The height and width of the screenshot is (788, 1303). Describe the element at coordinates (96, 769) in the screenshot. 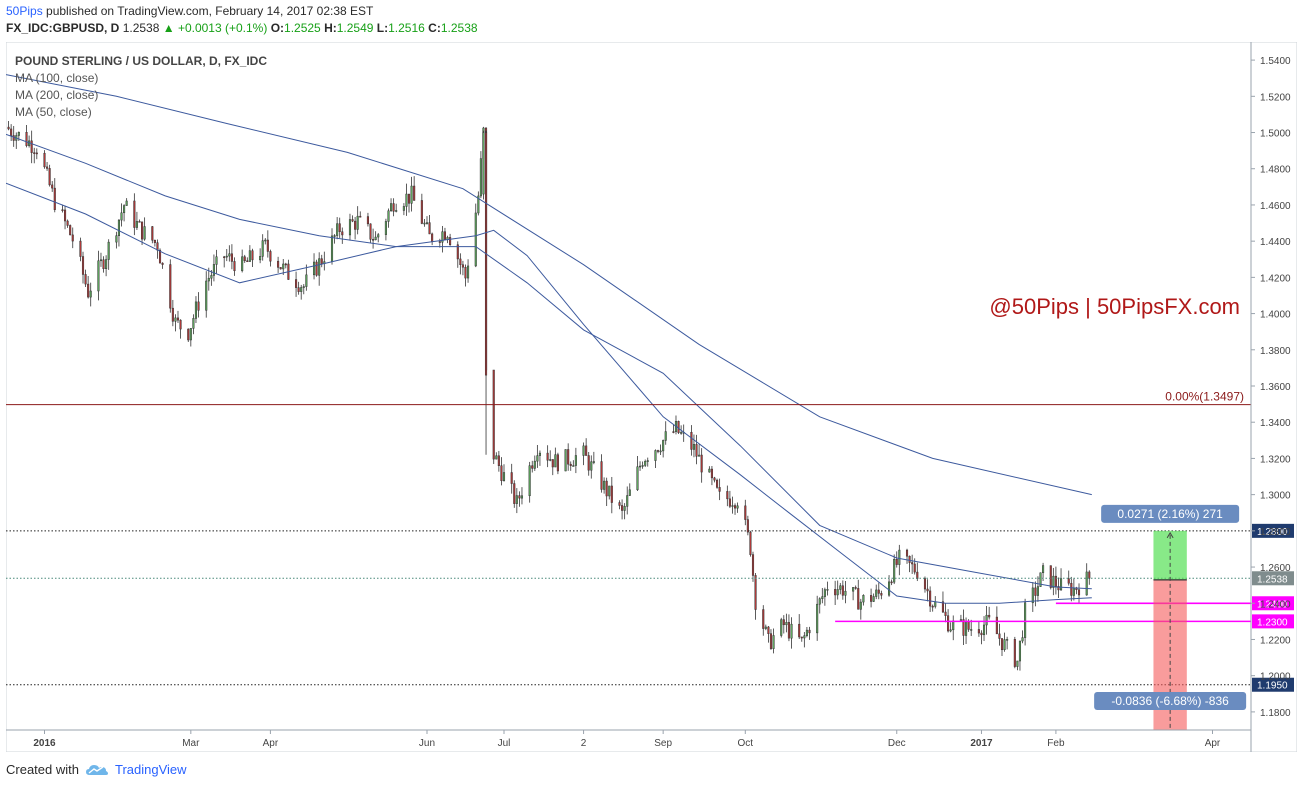

I see `tradingview-cloud-icon` at that location.